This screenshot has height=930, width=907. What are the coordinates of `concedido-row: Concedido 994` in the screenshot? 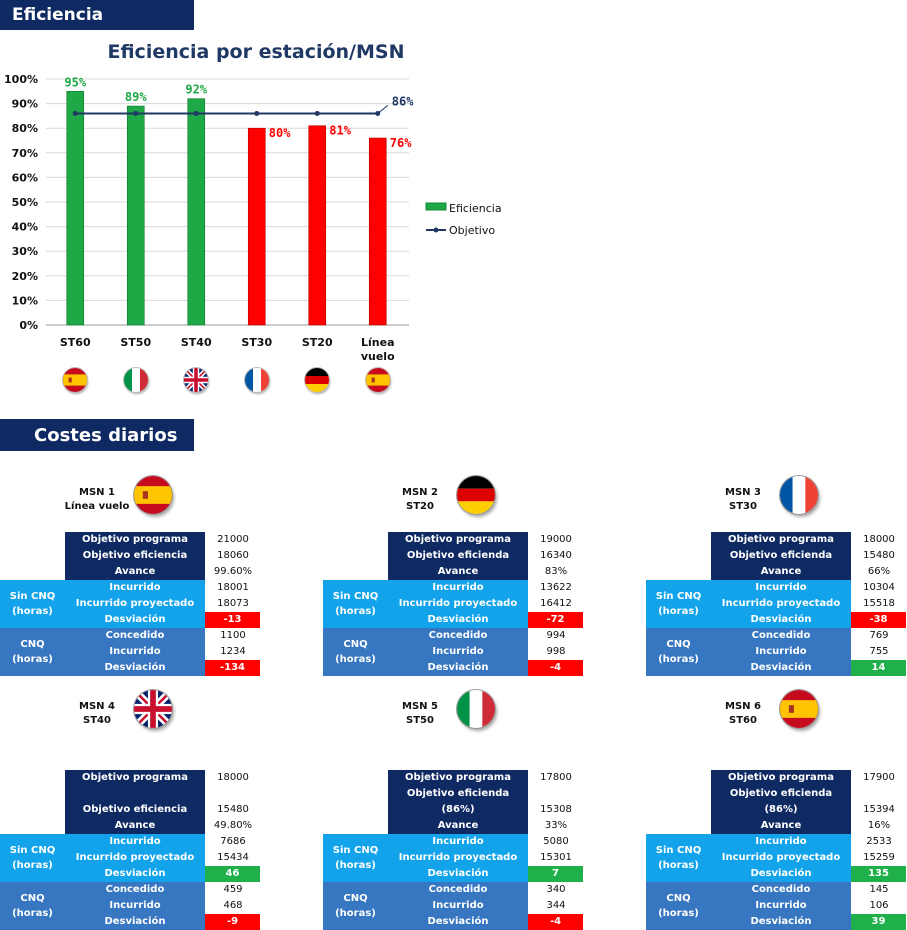 It's located at (486, 636).